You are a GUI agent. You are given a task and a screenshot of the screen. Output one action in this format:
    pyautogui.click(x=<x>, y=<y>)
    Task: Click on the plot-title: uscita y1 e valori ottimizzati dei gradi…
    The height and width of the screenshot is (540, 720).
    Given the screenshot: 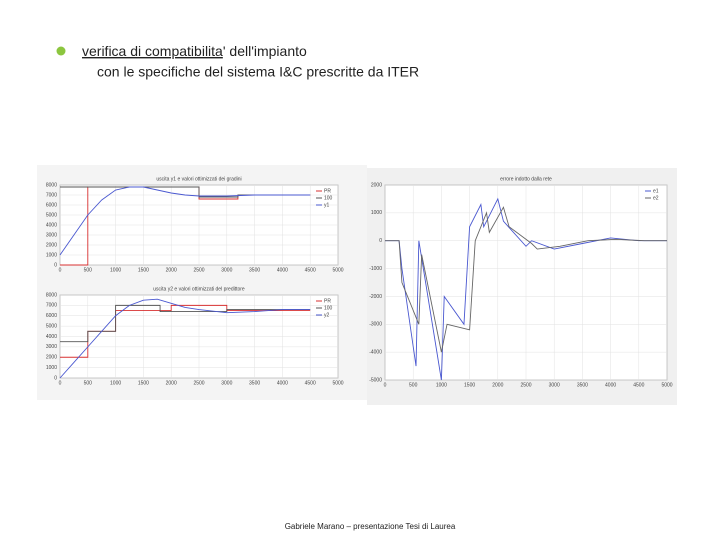 What is the action you would take?
    pyautogui.click(x=198, y=179)
    